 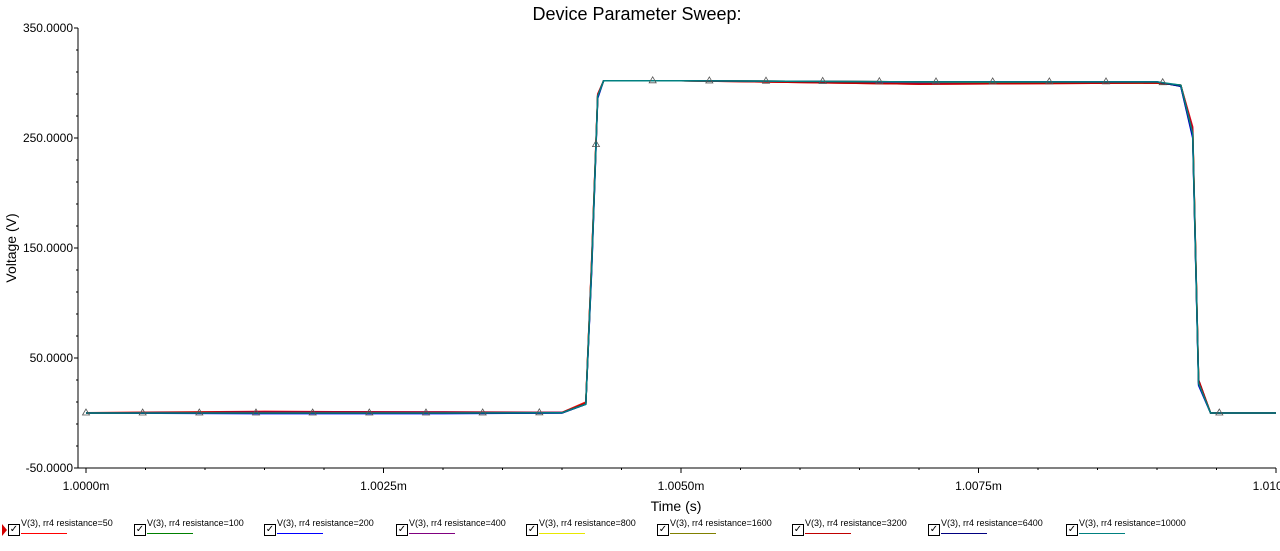 What do you see at coordinates (676, 506) in the screenshot?
I see `x-axis-label: Time (s)` at bounding box center [676, 506].